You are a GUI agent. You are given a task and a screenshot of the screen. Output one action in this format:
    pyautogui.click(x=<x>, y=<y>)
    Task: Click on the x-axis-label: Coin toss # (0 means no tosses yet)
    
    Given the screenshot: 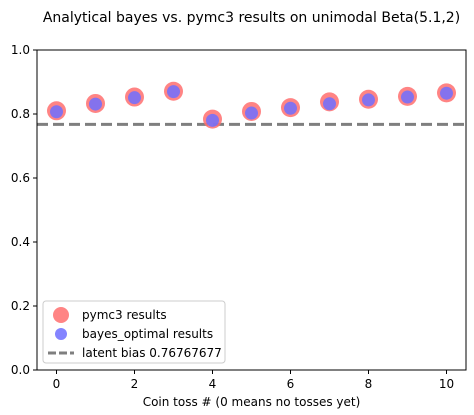 What is the action you would take?
    pyautogui.click(x=252, y=402)
    